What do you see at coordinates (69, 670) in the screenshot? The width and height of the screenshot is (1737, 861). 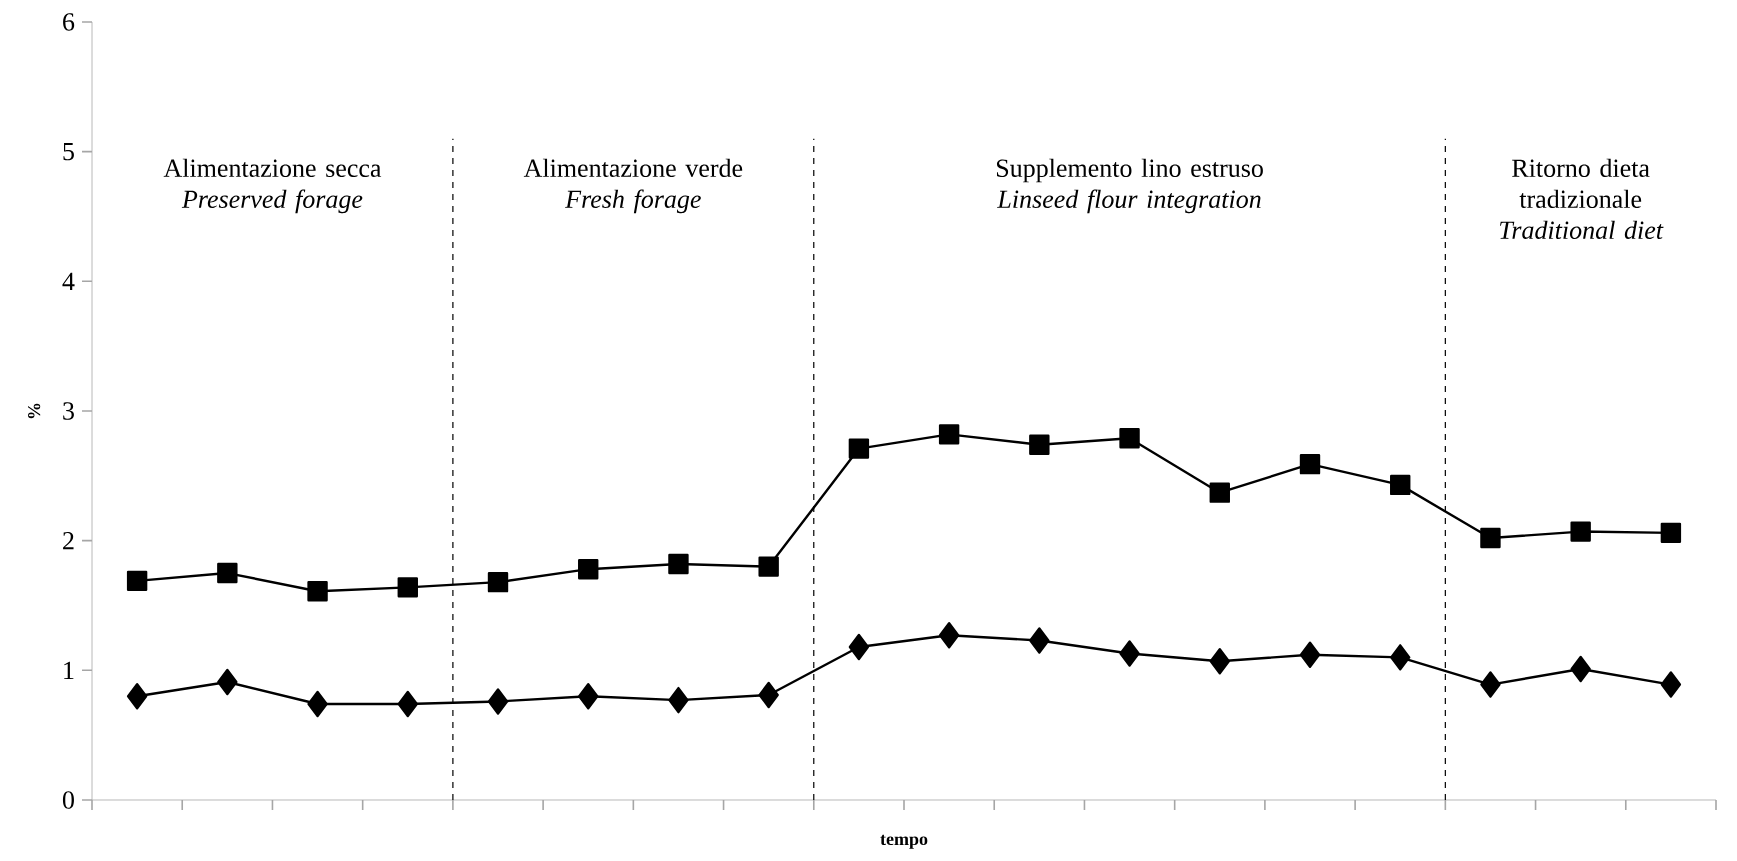 I see `y-tick-label: 1` at bounding box center [69, 670].